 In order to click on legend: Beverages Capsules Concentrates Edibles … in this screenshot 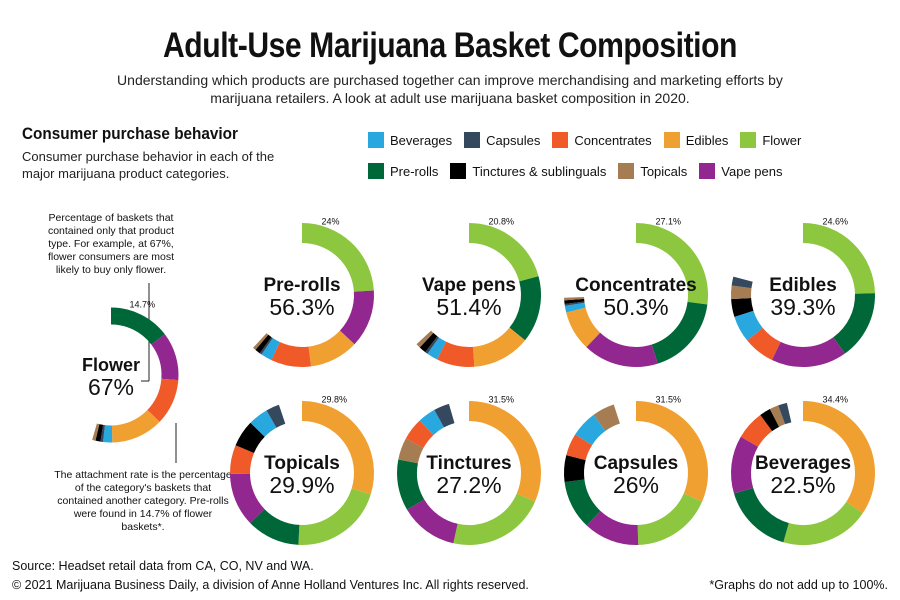, I will do `click(628, 161)`.